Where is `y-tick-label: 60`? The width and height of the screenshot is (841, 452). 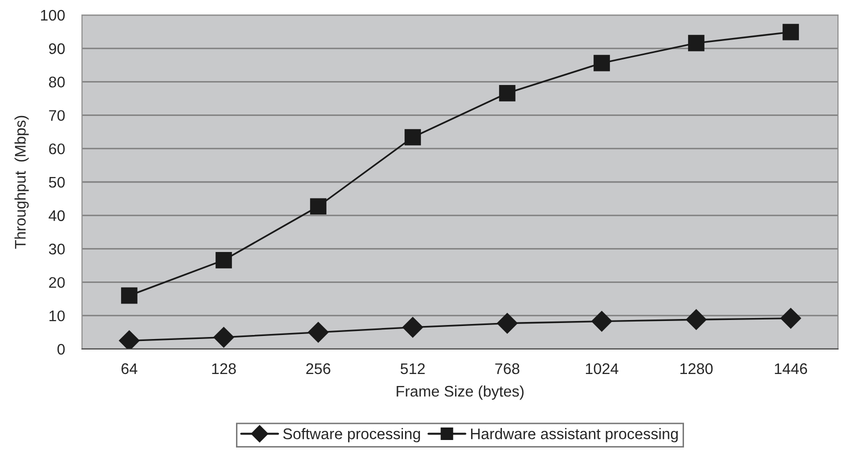
y-tick-label: 60 is located at coordinates (57, 148).